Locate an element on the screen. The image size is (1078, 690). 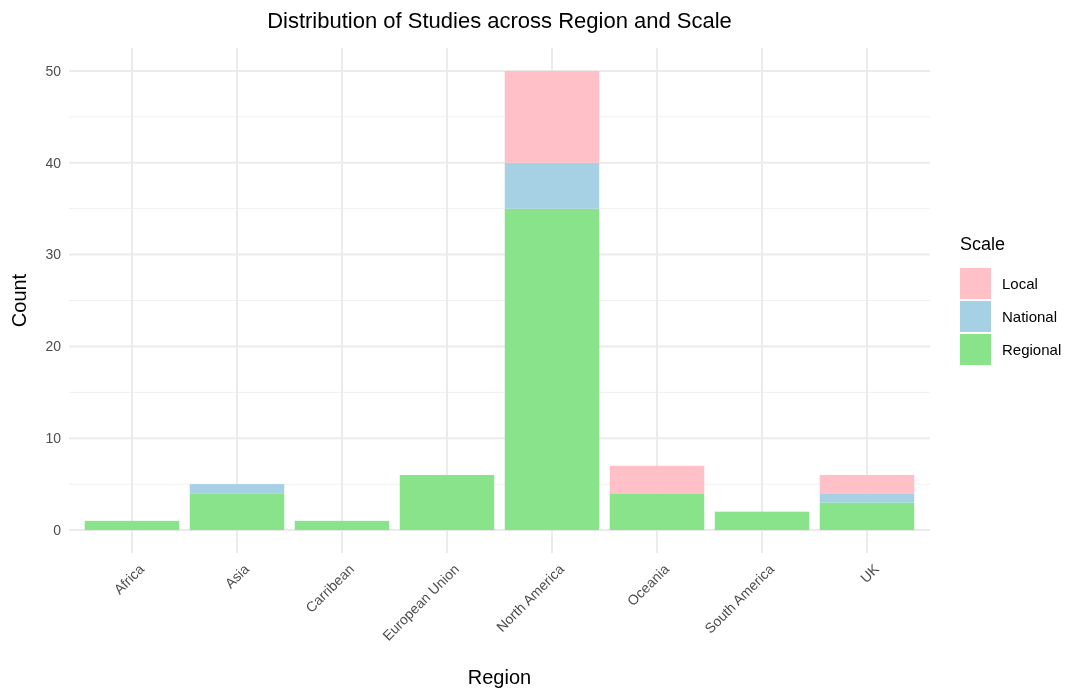
chart-title: Distribution of Studies across Region and Scale is located at coordinates (499, 20).